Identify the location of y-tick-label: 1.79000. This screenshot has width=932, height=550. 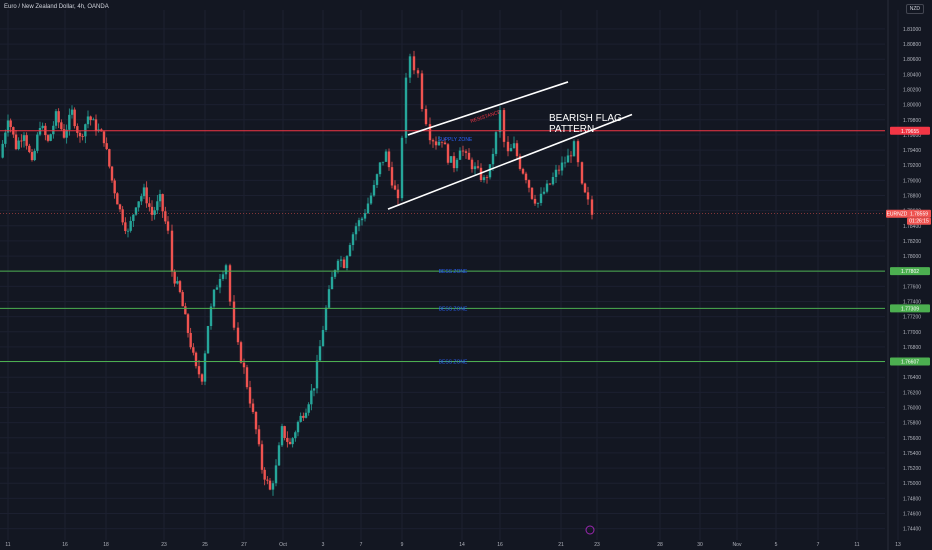
(912, 181).